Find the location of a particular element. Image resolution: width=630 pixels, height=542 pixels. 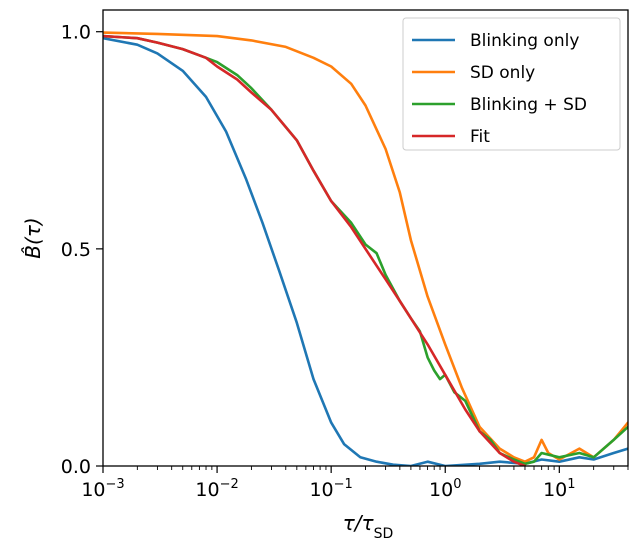

y-axis-ticks: 0.0 0.5 1.0 is located at coordinates (82, 250).